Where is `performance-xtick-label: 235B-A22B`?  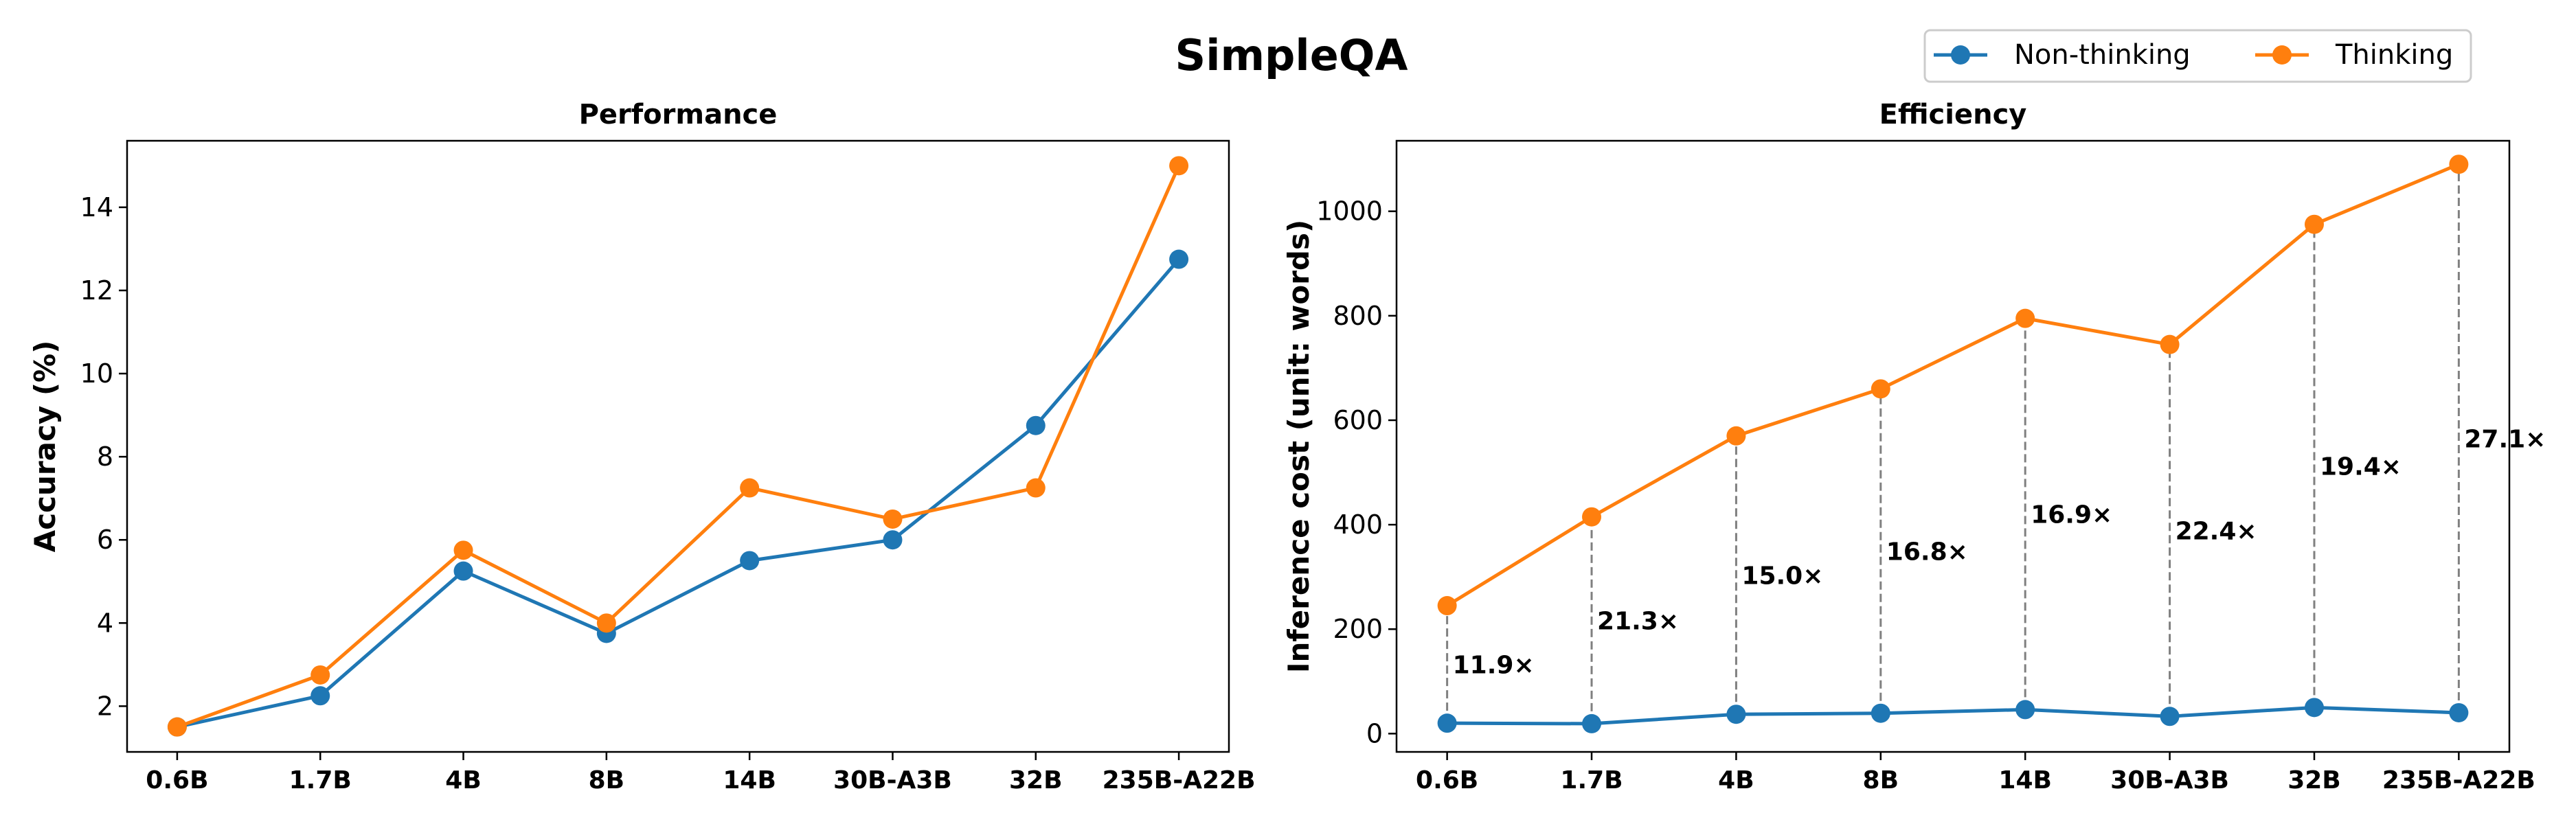
performance-xtick-label: 235B-A22B is located at coordinates (1179, 780).